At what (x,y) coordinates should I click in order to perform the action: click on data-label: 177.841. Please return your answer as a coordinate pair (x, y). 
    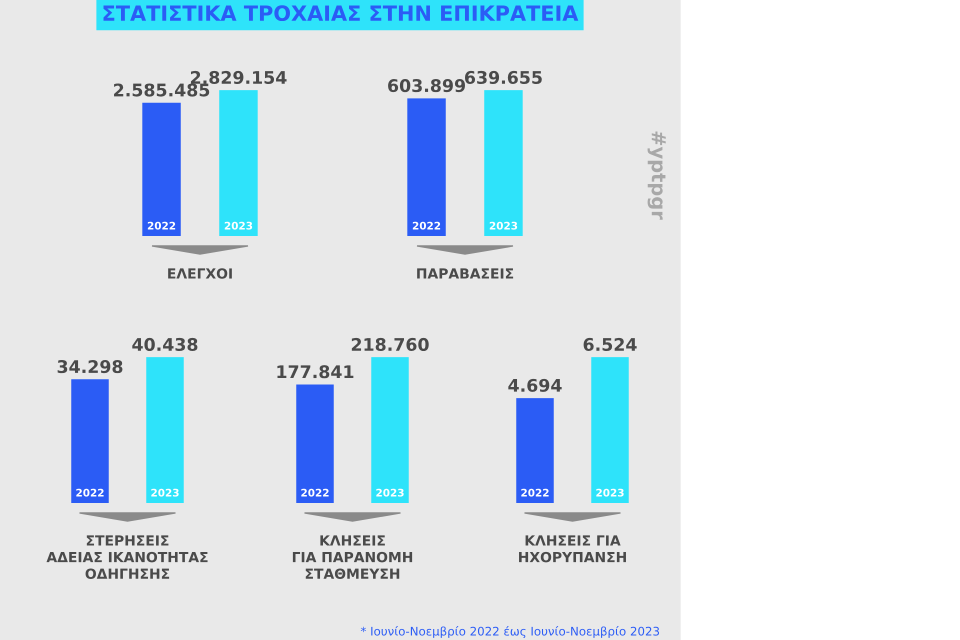
    Looking at the image, I should click on (315, 371).